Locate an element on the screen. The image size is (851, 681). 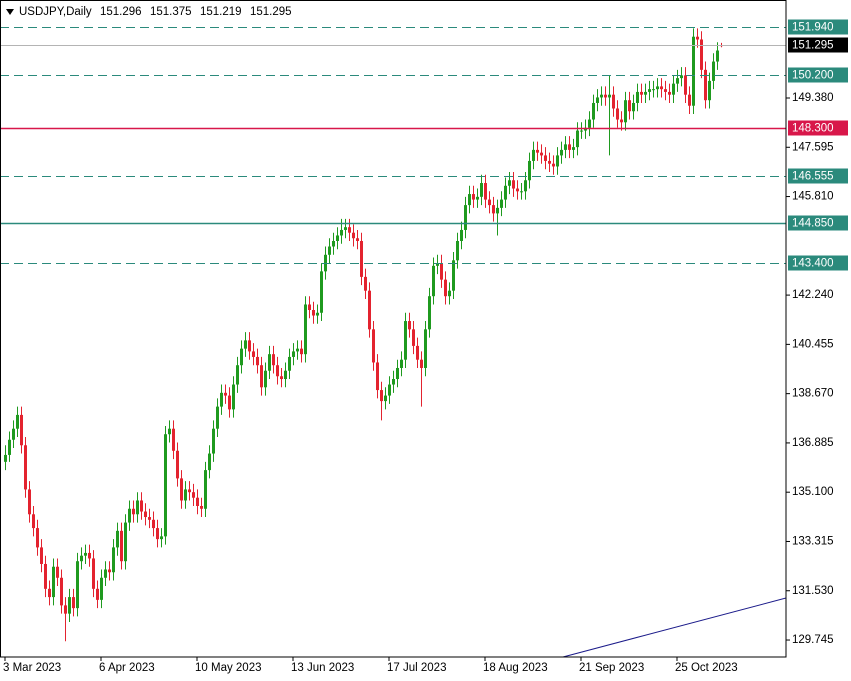
x-tick-label: 25 Oct 2023 is located at coordinates (706, 668).